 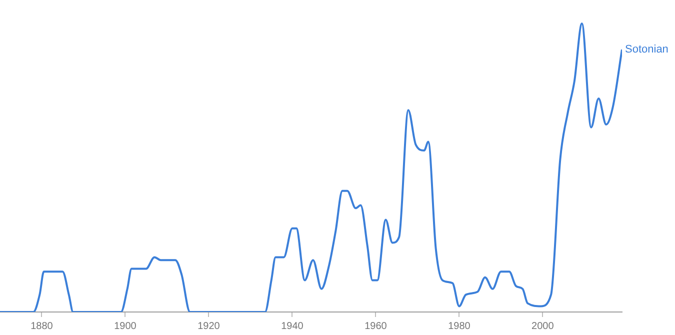 What do you see at coordinates (376, 326) in the screenshot?
I see `x-tick-label: 1960` at bounding box center [376, 326].